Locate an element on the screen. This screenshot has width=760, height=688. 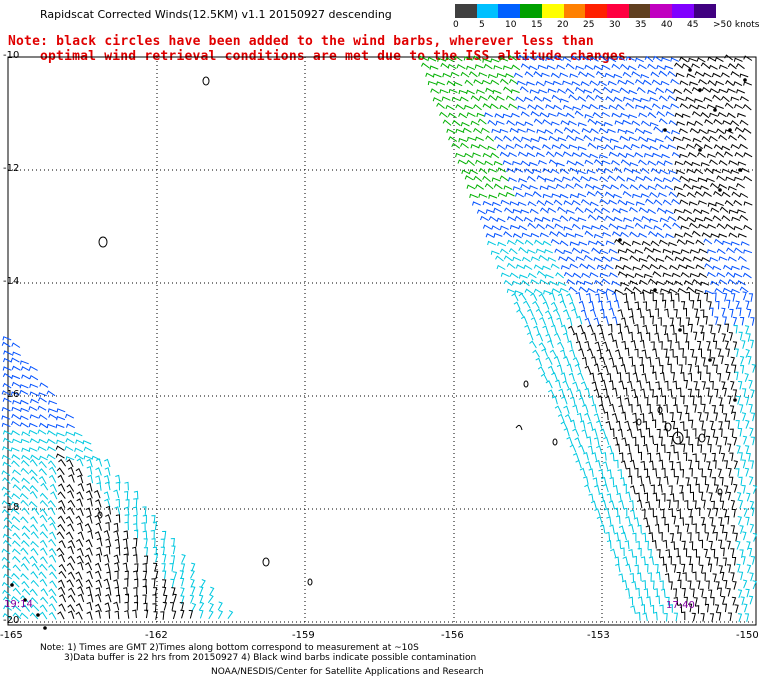
legend-swatch is located at coordinates (531, 11).